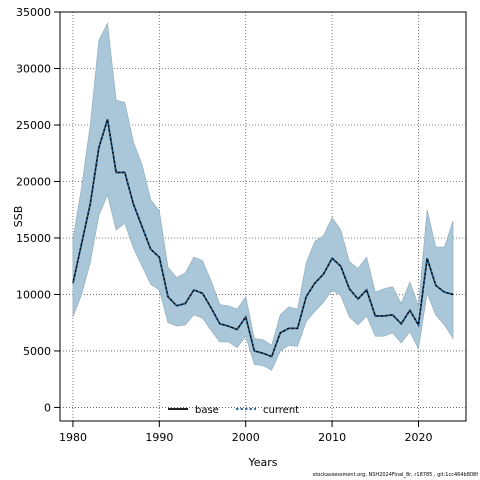 The image size is (480, 480). What do you see at coordinates (281, 410) in the screenshot?
I see `legend-label-current: current` at bounding box center [281, 410].